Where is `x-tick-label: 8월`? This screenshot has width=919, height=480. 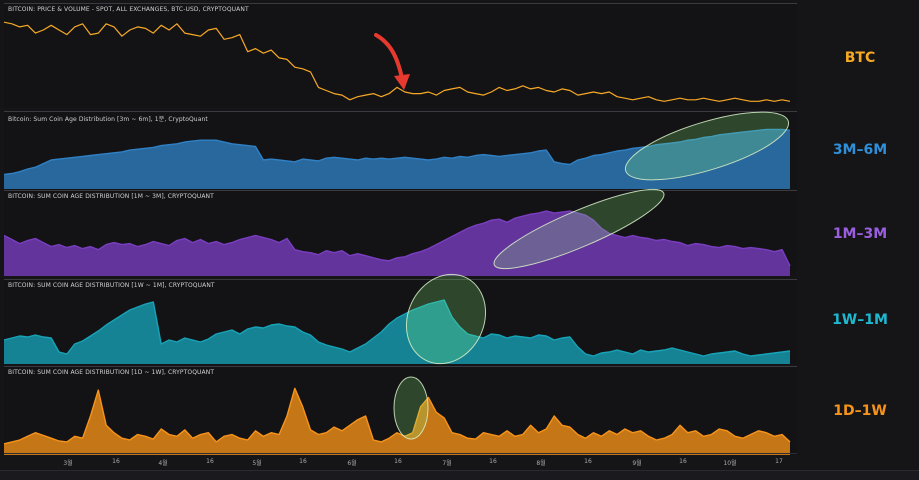
x-tick-label: 8월 is located at coordinates (541, 463).